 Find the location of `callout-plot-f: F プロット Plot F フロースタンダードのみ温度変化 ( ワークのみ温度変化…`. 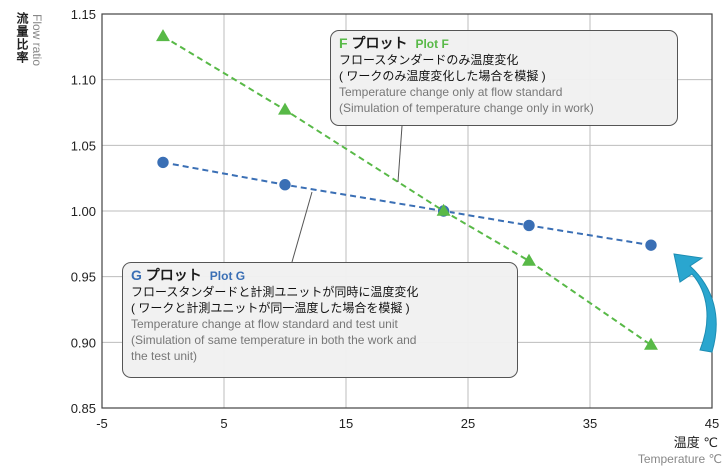

callout-plot-f: F プロット Plot F フロースタンダードのみ温度変化 ( ワークのみ温度変化… is located at coordinates (504, 78).